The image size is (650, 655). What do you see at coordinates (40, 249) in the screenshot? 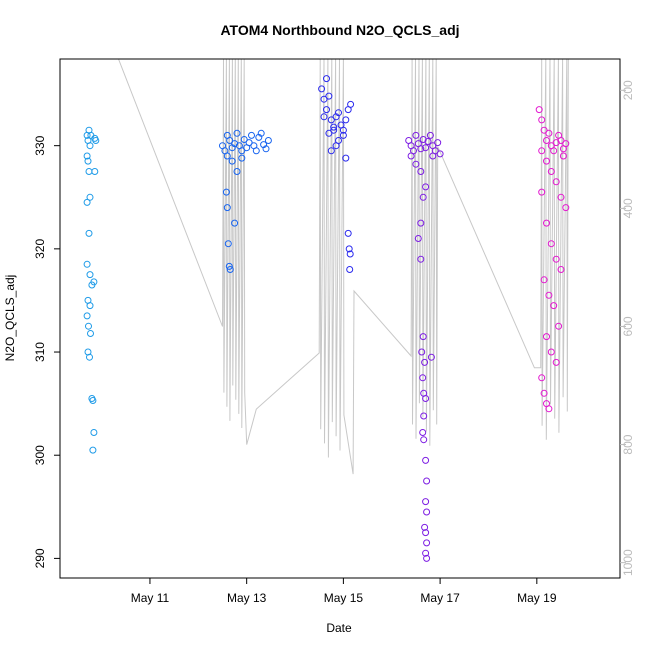
I see `y-tick-label: 320` at bounding box center [40, 249].